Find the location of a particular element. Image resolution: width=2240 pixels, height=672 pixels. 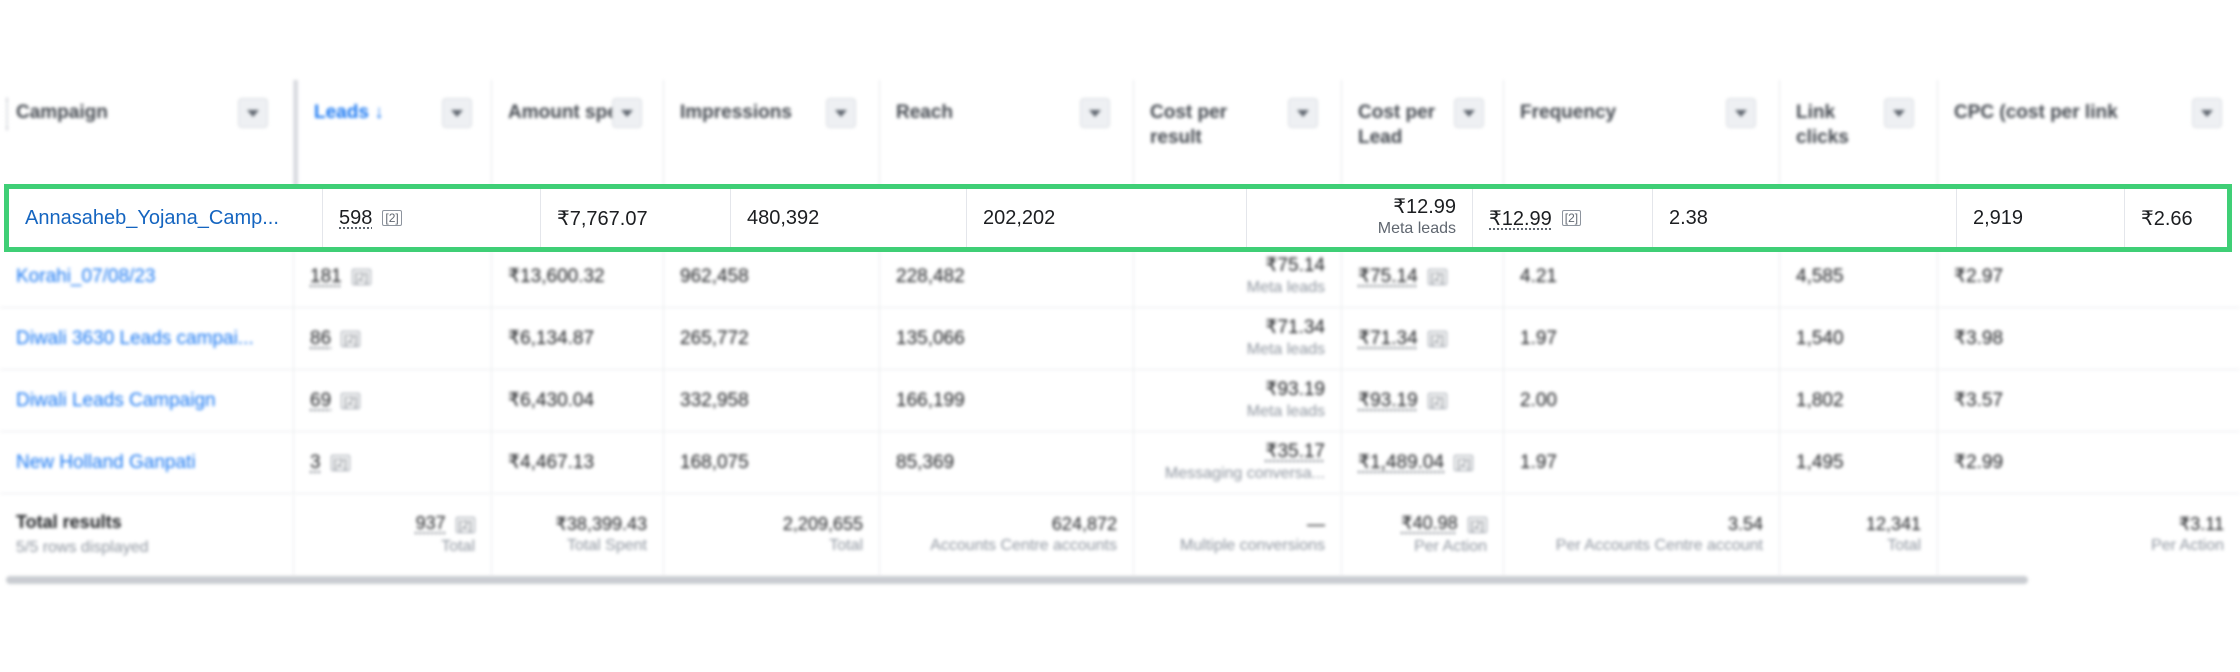

cpr-value: ₹35.17 is located at coordinates (1295, 451).